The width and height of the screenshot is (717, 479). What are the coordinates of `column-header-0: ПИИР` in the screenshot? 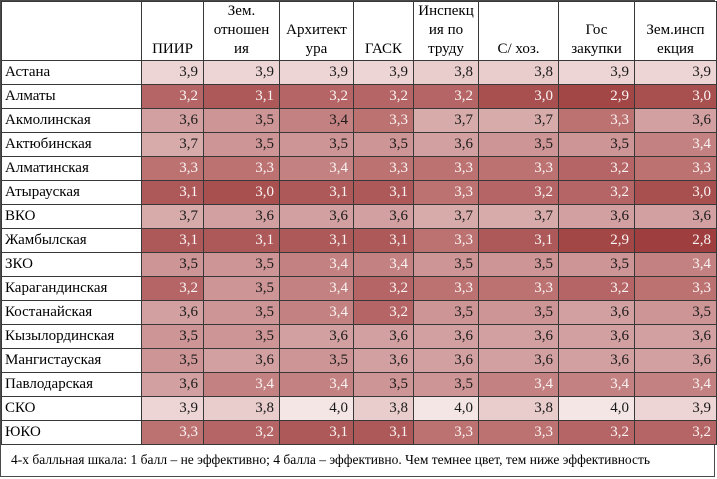 It's located at (172, 31).